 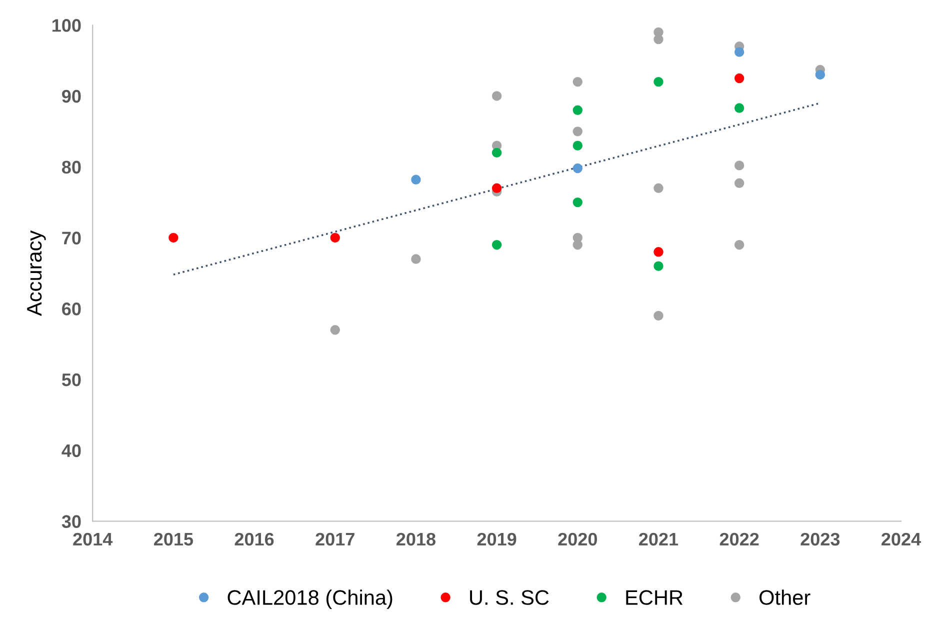 I want to click on x-tick-label: 2014, so click(x=93, y=539).